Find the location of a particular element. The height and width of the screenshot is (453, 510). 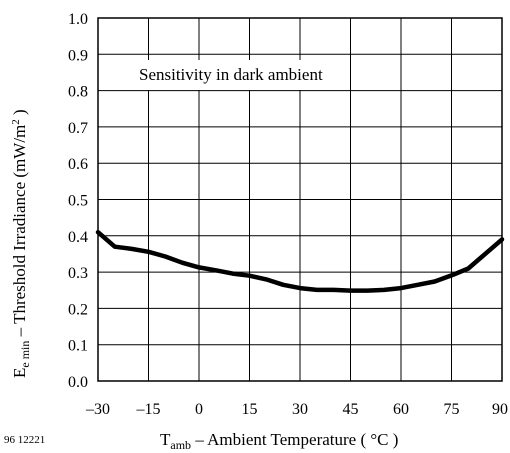

x-tick-label: –15 is located at coordinates (148, 409).